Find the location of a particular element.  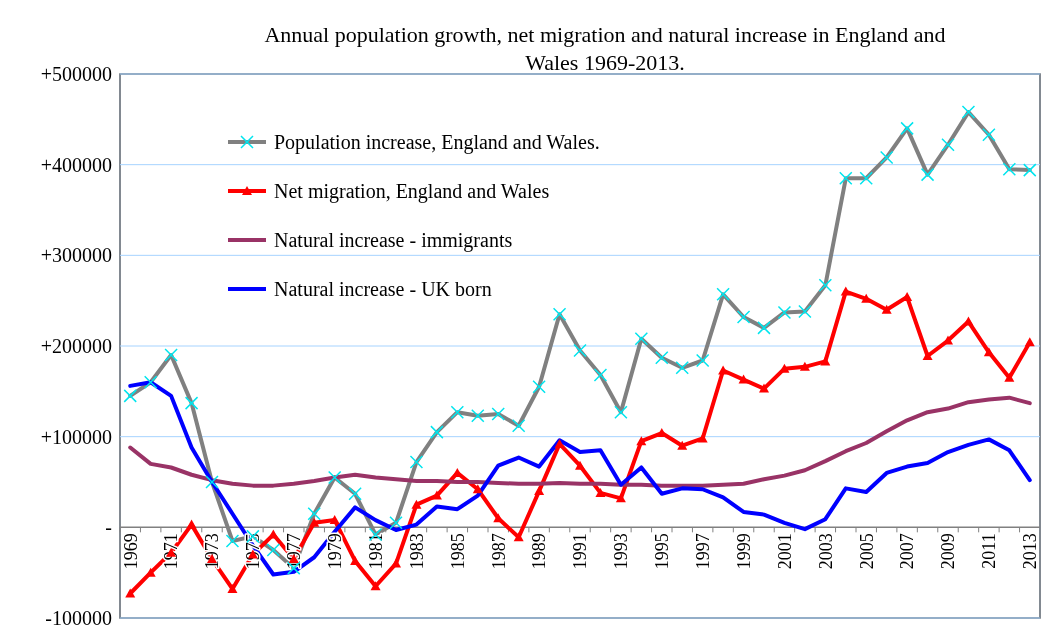

x-tick-label: 1979 is located at coordinates (334, 551).